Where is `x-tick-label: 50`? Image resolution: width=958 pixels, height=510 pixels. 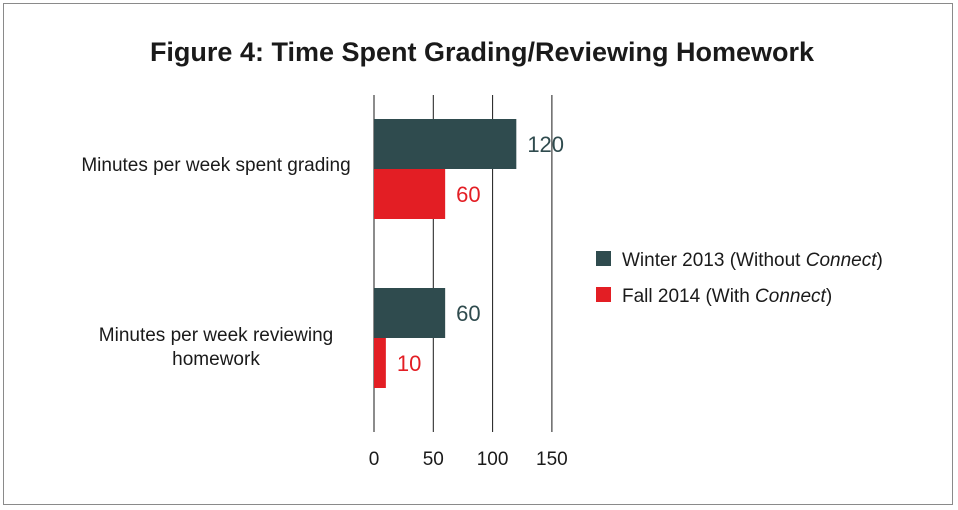 x-tick-label: 50 is located at coordinates (433, 459).